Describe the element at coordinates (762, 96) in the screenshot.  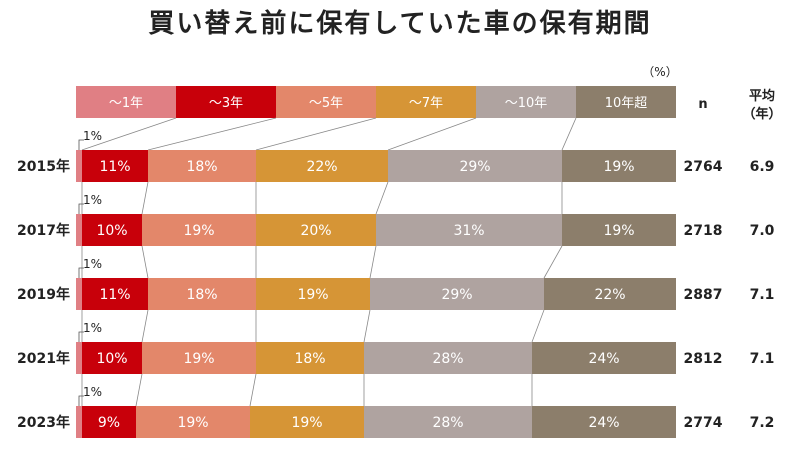
I see `average-header: 平均` at that location.